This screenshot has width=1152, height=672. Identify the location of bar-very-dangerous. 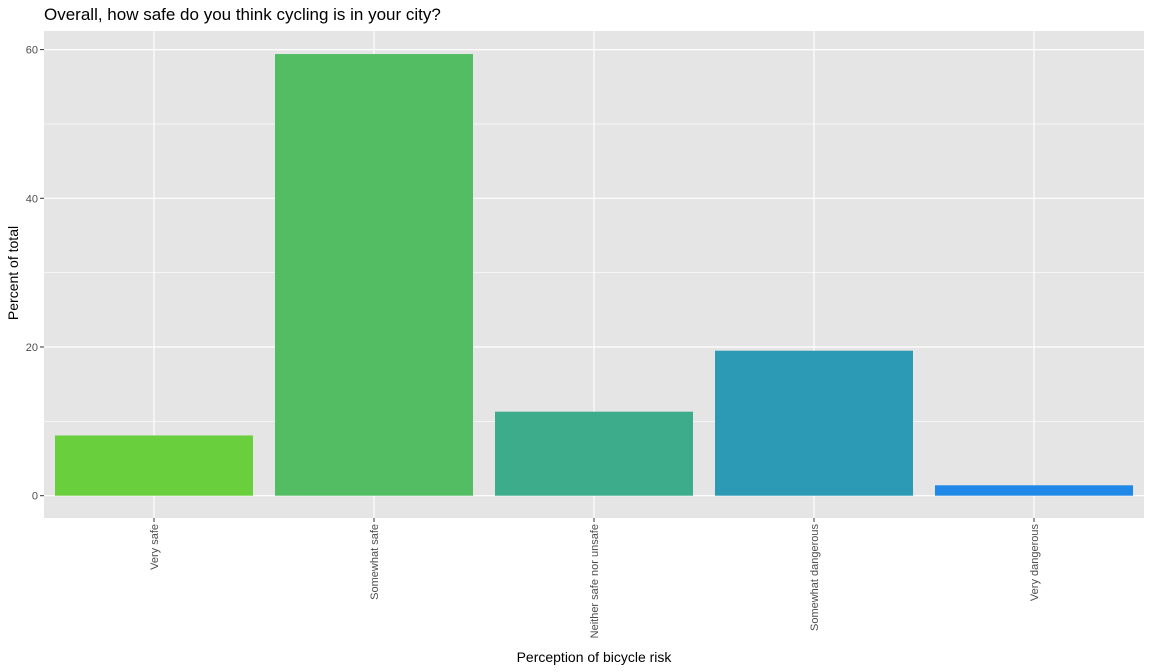
(1034, 490).